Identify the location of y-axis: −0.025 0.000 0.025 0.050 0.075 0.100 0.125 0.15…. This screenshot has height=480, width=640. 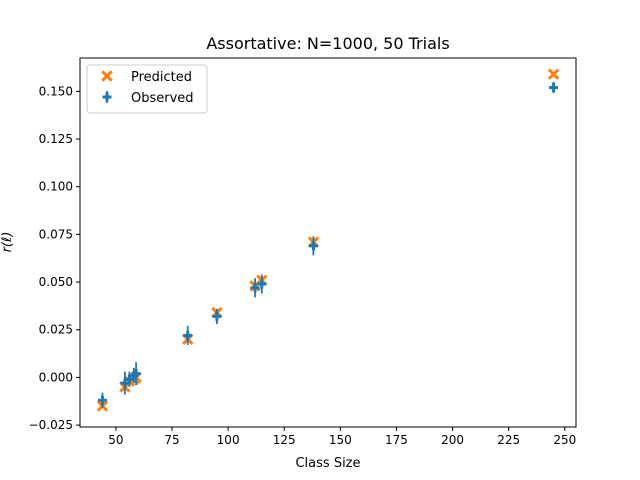
(54, 258).